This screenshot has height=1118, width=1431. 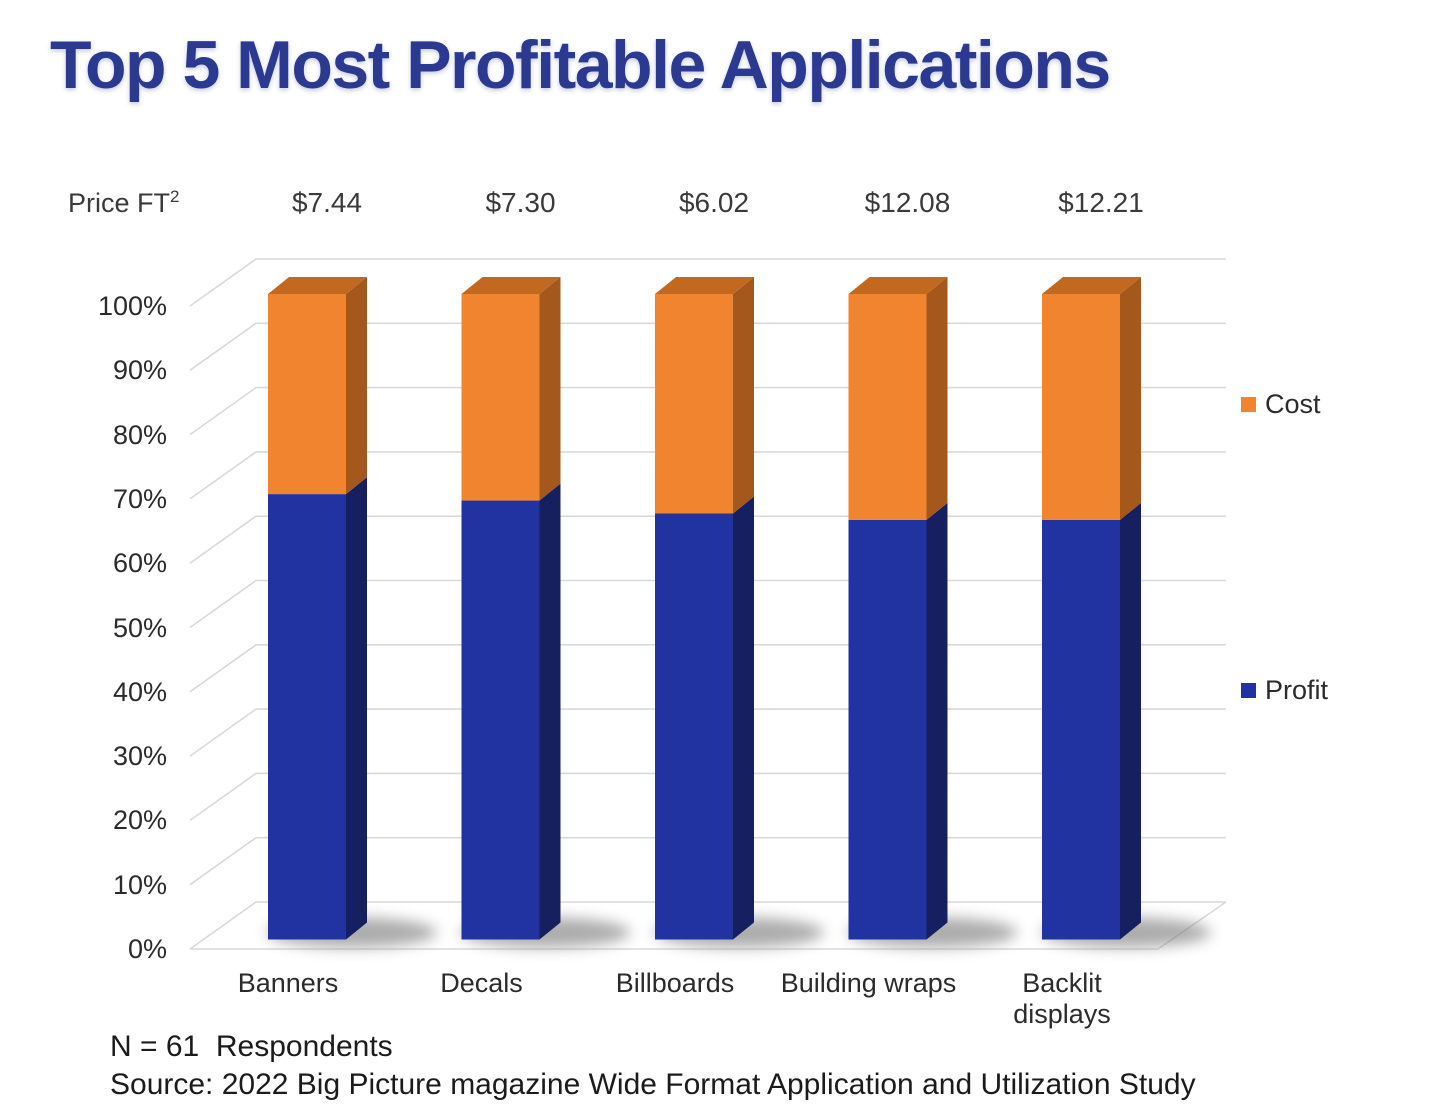 I want to click on bar-decals-cost-segment, so click(x=500, y=397).